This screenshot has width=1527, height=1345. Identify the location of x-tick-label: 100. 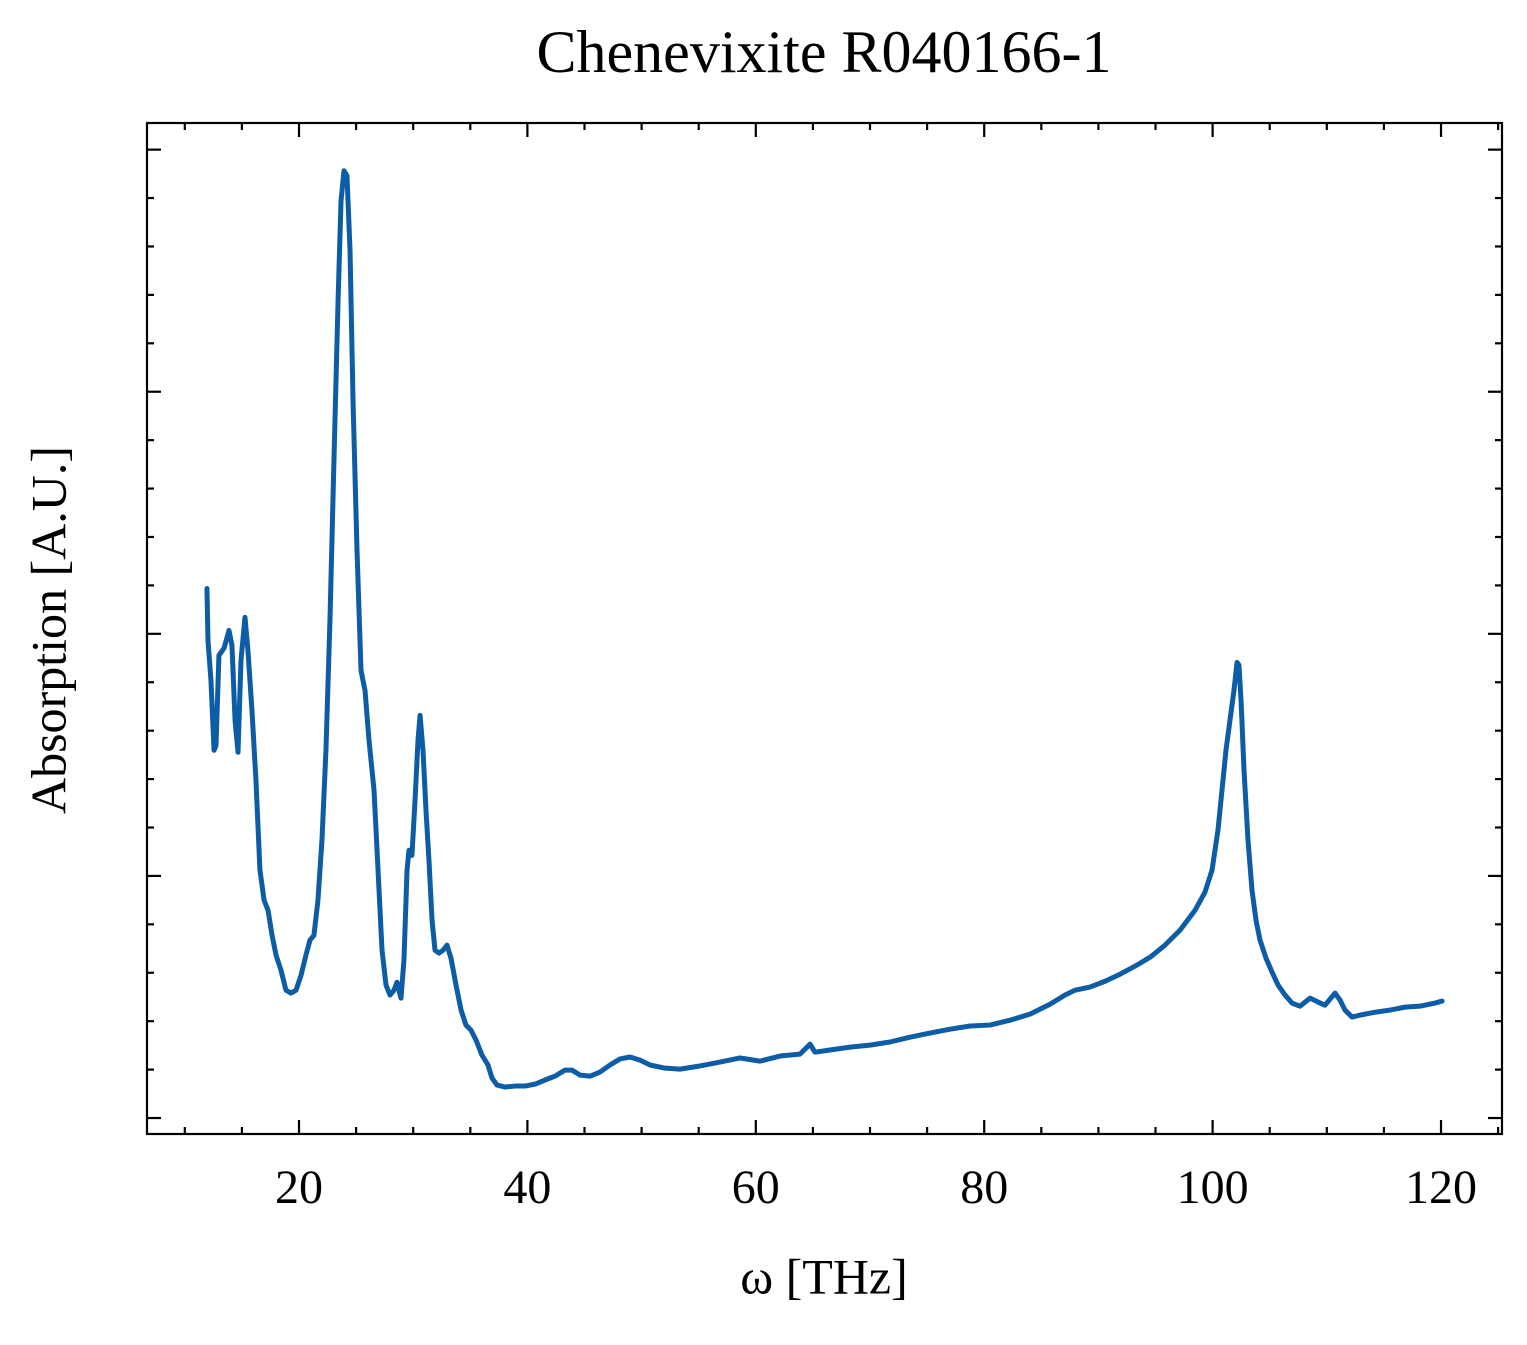
(1213, 1187).